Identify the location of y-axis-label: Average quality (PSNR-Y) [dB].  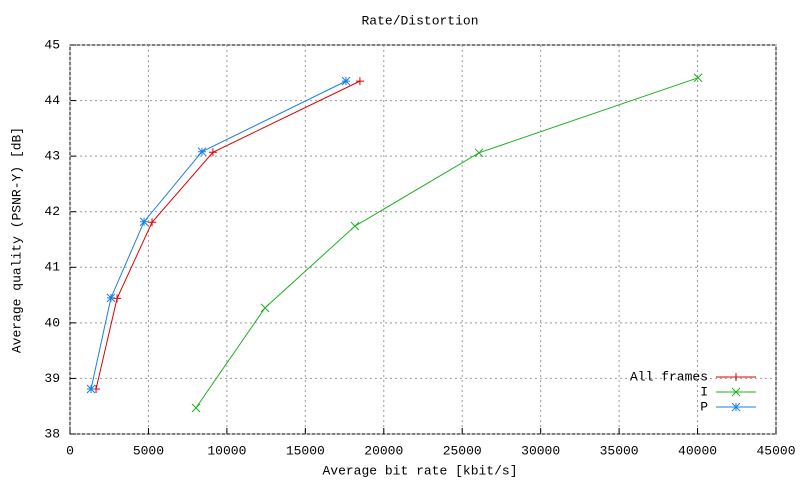
(16, 240).